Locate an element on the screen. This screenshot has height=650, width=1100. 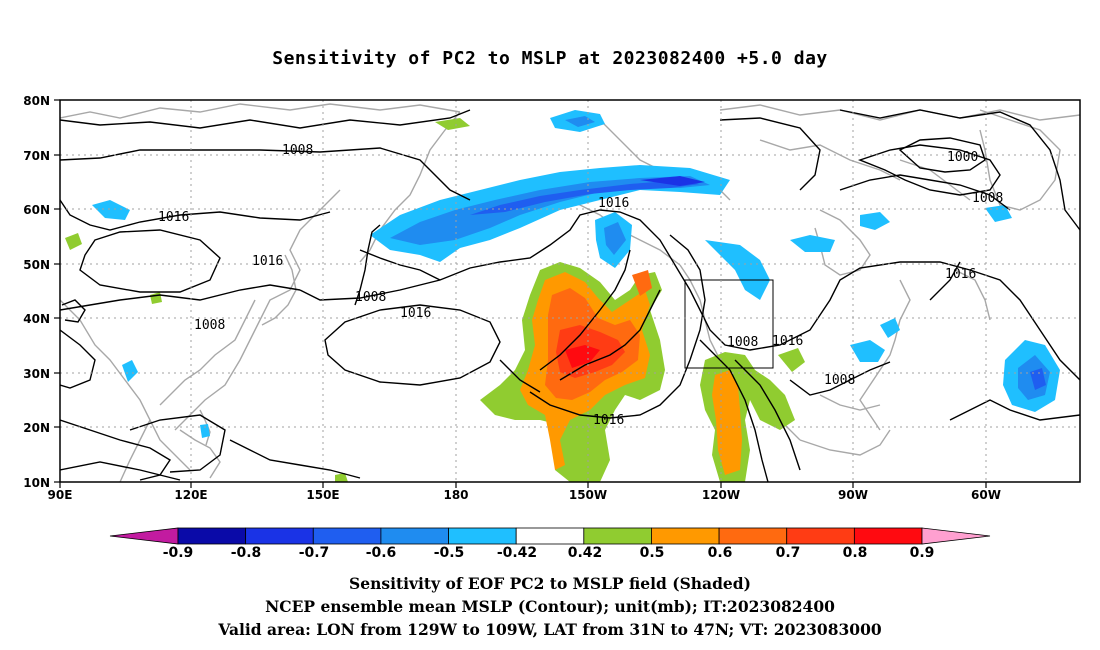
lat-label: 60N is located at coordinates (36, 210).